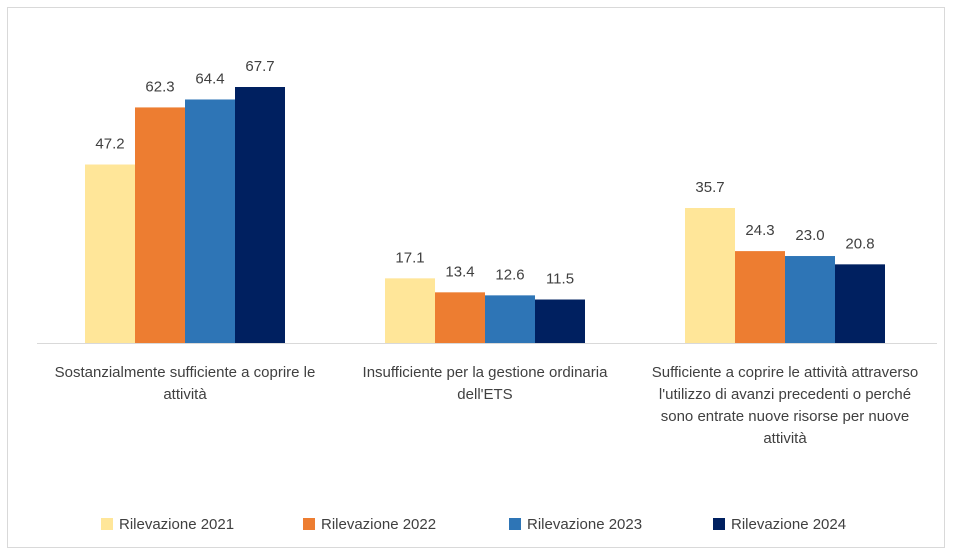 The width and height of the screenshot is (953, 555). What do you see at coordinates (788, 524) in the screenshot?
I see `legend-label: Rilevazione 2024` at bounding box center [788, 524].